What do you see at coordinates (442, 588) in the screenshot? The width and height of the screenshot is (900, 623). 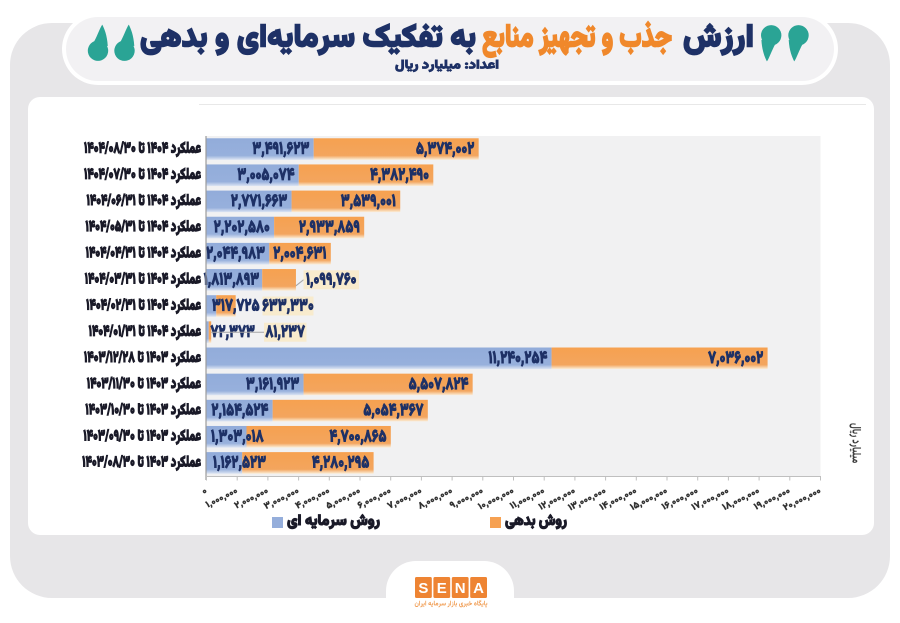 I see `svg-text: E` at bounding box center [442, 588].